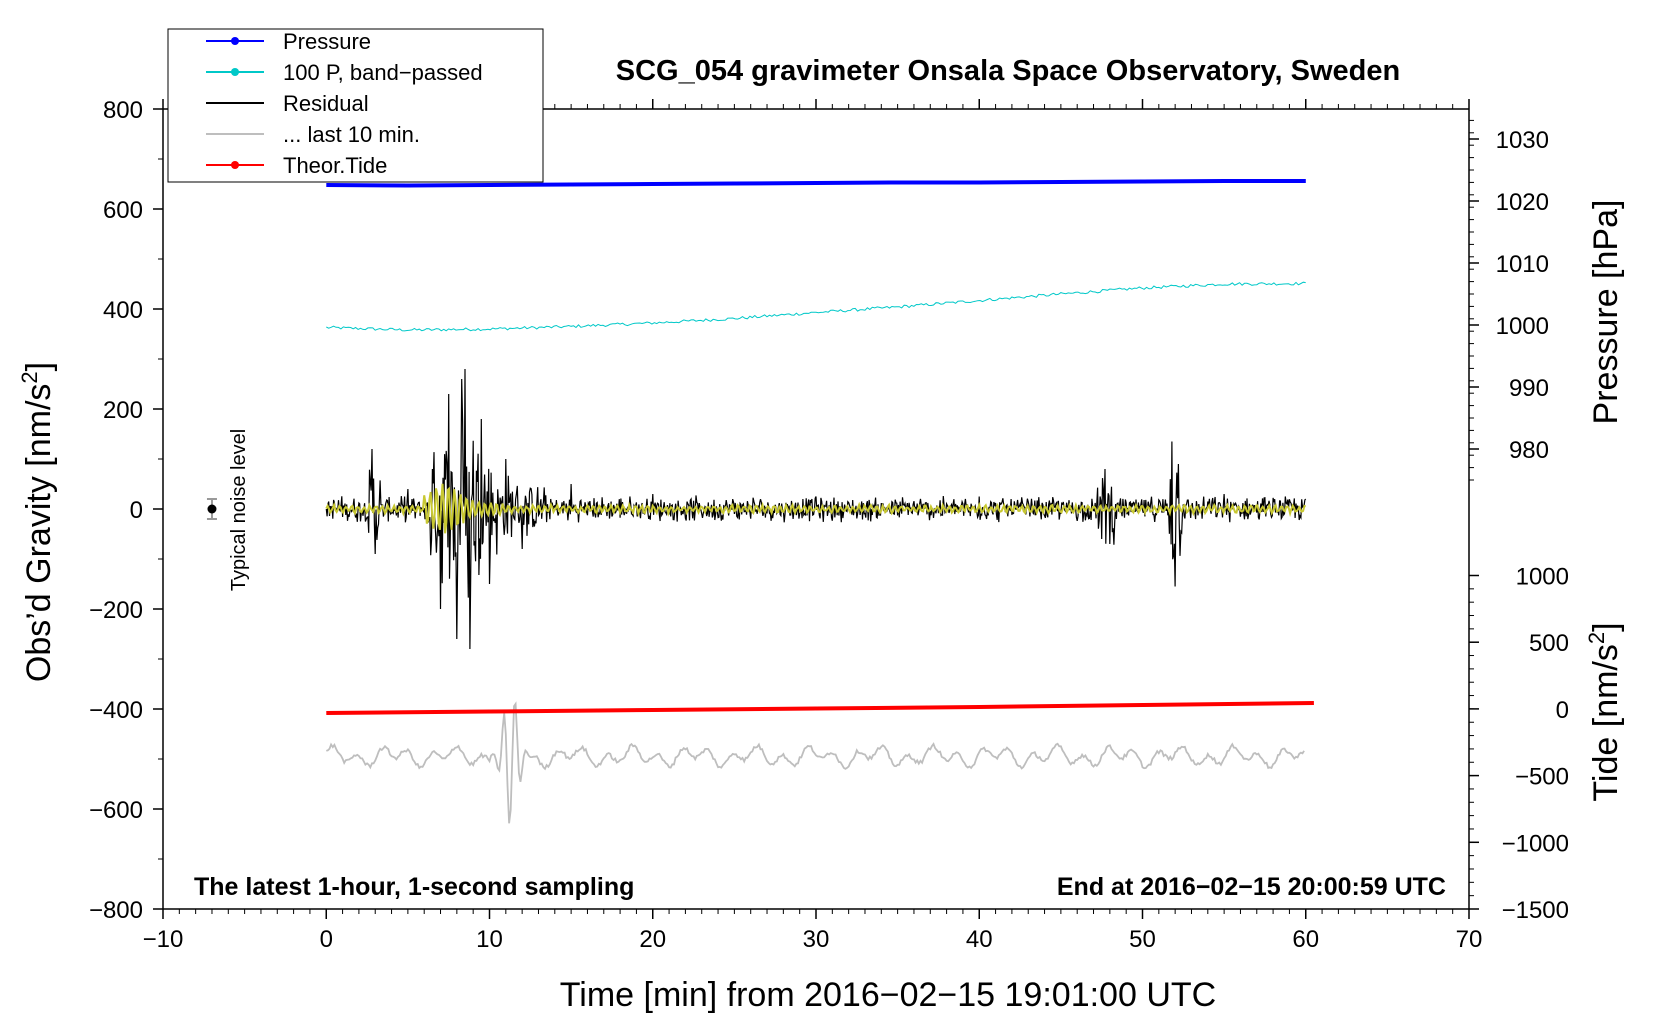  Describe the element at coordinates (123, 310) in the screenshot. I see `y-tick-label: 400` at that location.